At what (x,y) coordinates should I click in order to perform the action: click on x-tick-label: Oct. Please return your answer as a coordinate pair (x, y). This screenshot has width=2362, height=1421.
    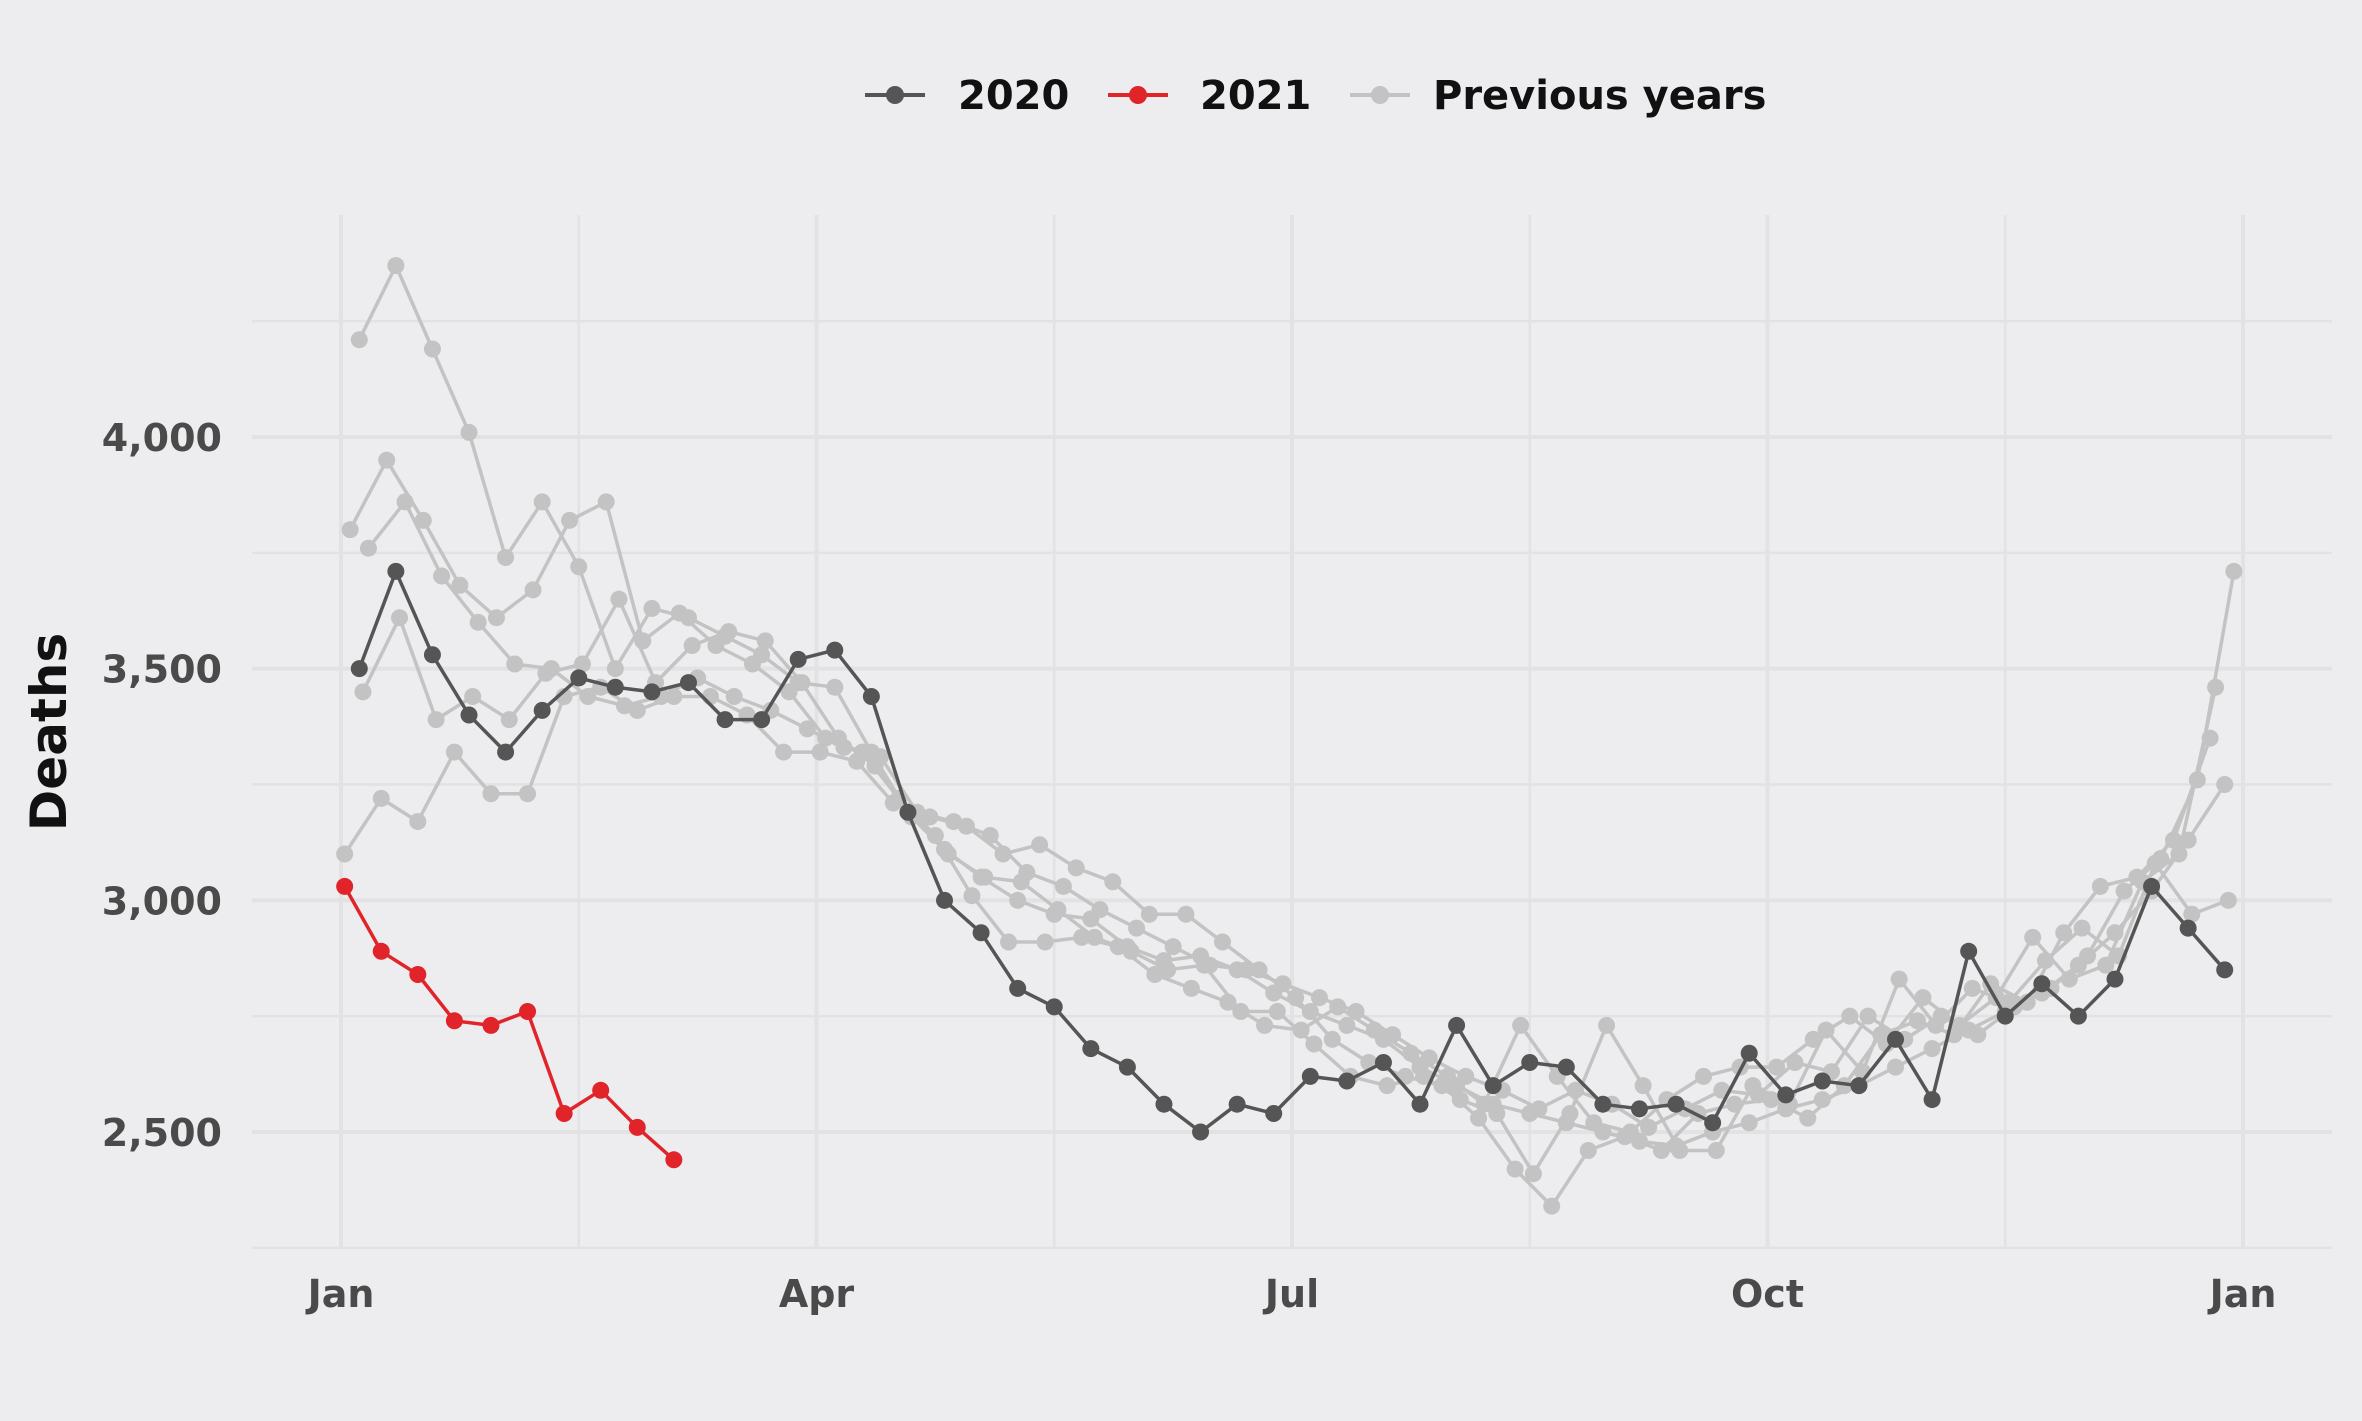
    Looking at the image, I should click on (1767, 1294).